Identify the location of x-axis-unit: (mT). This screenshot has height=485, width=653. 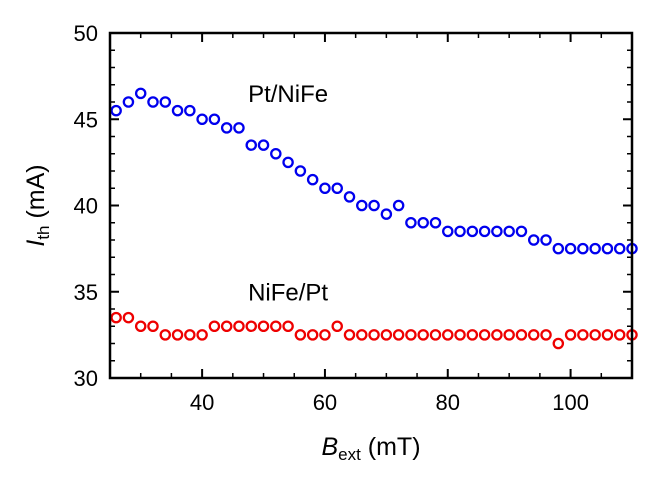
(394, 447).